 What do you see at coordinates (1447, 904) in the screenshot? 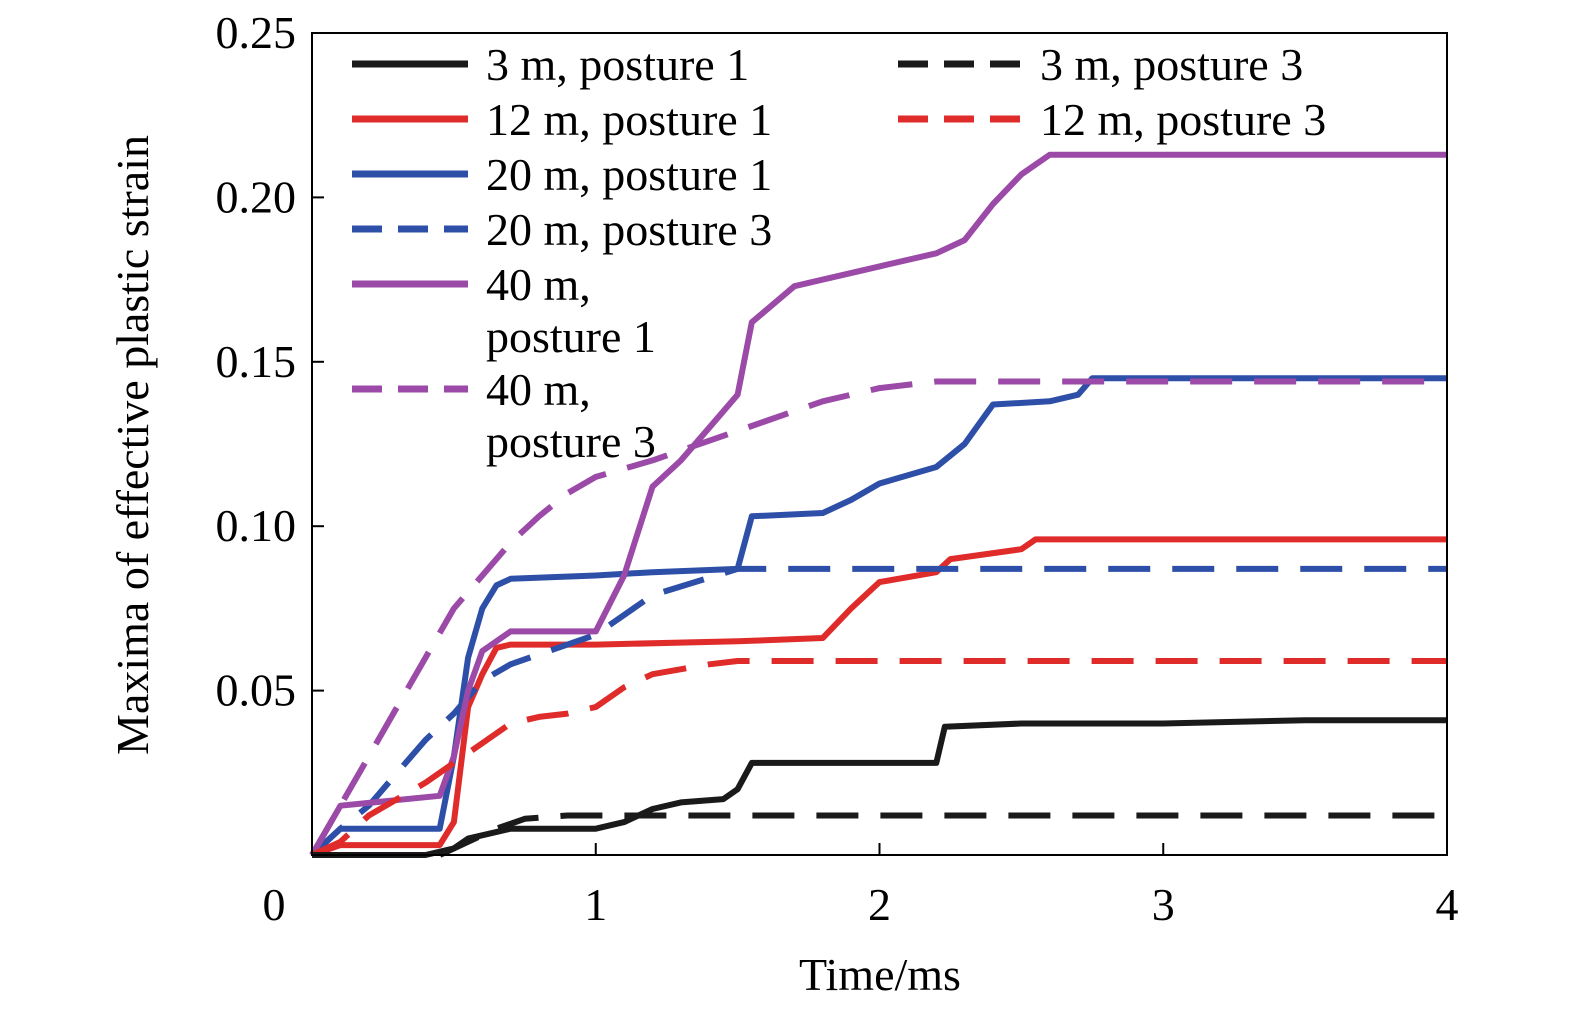
I see `x-tick-label: 4` at bounding box center [1447, 904].